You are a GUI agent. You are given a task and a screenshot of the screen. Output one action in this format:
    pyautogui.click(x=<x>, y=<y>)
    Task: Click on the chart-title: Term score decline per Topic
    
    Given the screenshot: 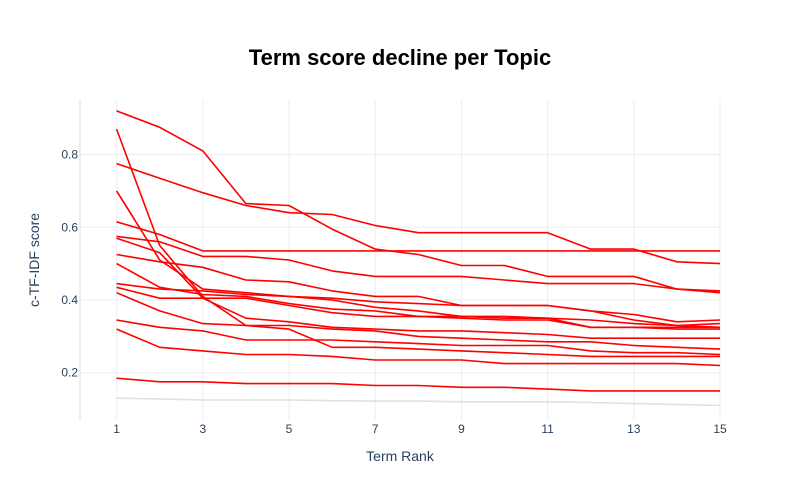 What is the action you would take?
    pyautogui.click(x=400, y=57)
    